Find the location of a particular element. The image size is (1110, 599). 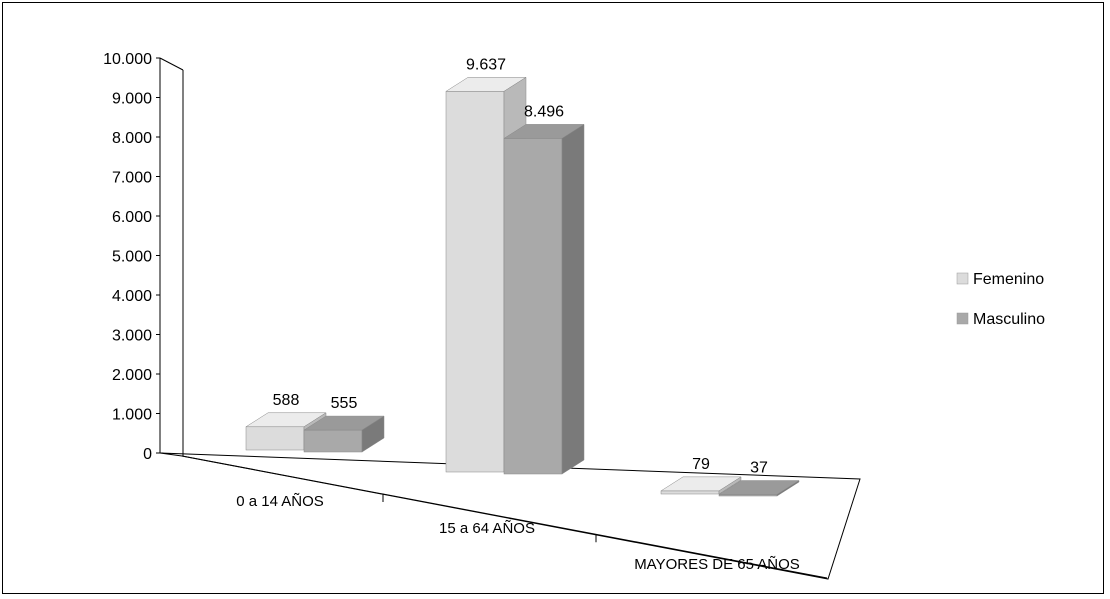

chart-floor is located at coordinates (510, 516).